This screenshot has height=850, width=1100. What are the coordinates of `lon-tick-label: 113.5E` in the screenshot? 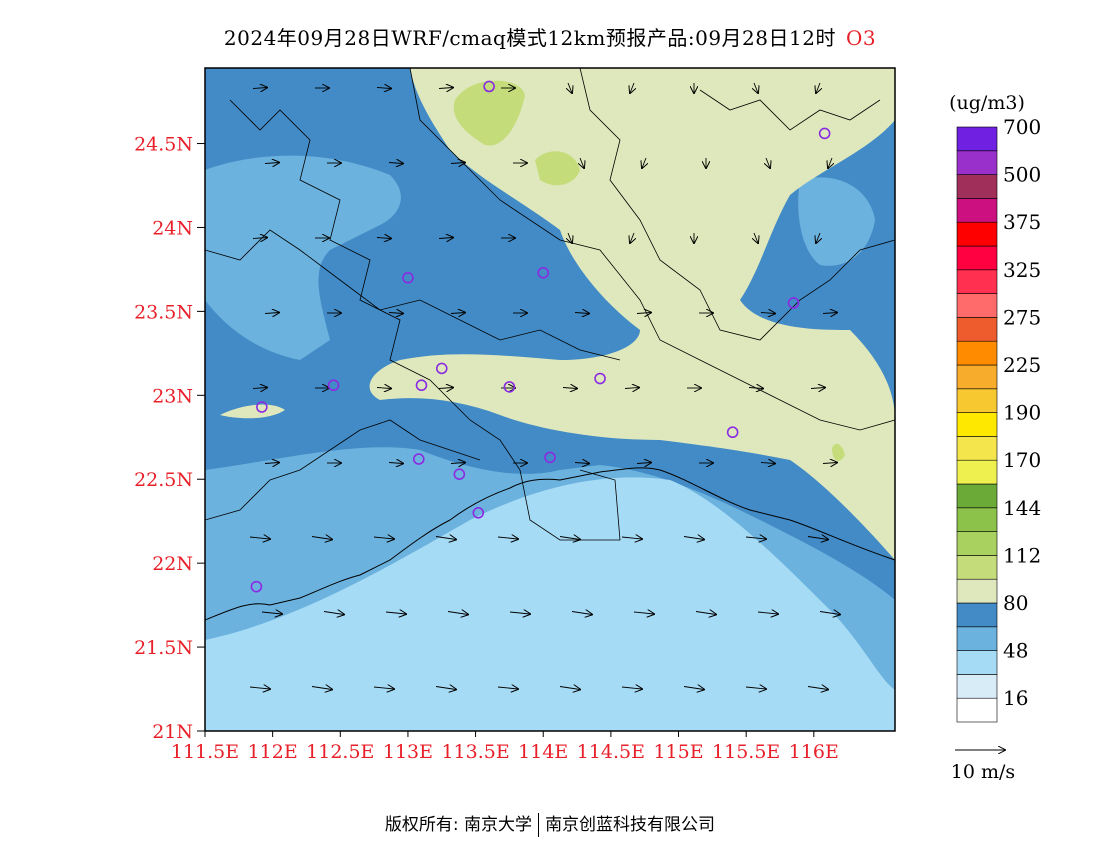 It's located at (475, 752).